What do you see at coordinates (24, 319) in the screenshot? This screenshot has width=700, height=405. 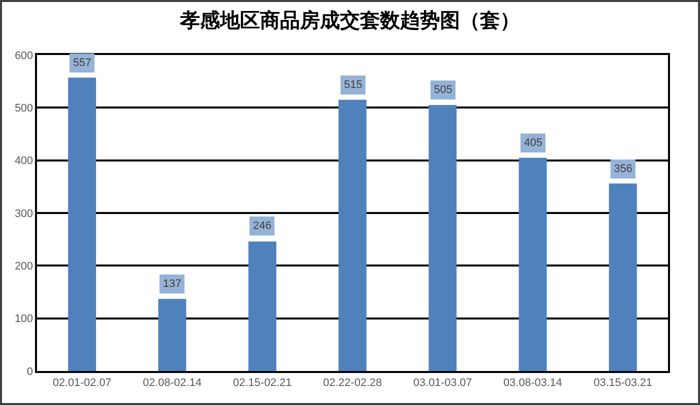 I see `y-tick-label: 100` at bounding box center [24, 319].